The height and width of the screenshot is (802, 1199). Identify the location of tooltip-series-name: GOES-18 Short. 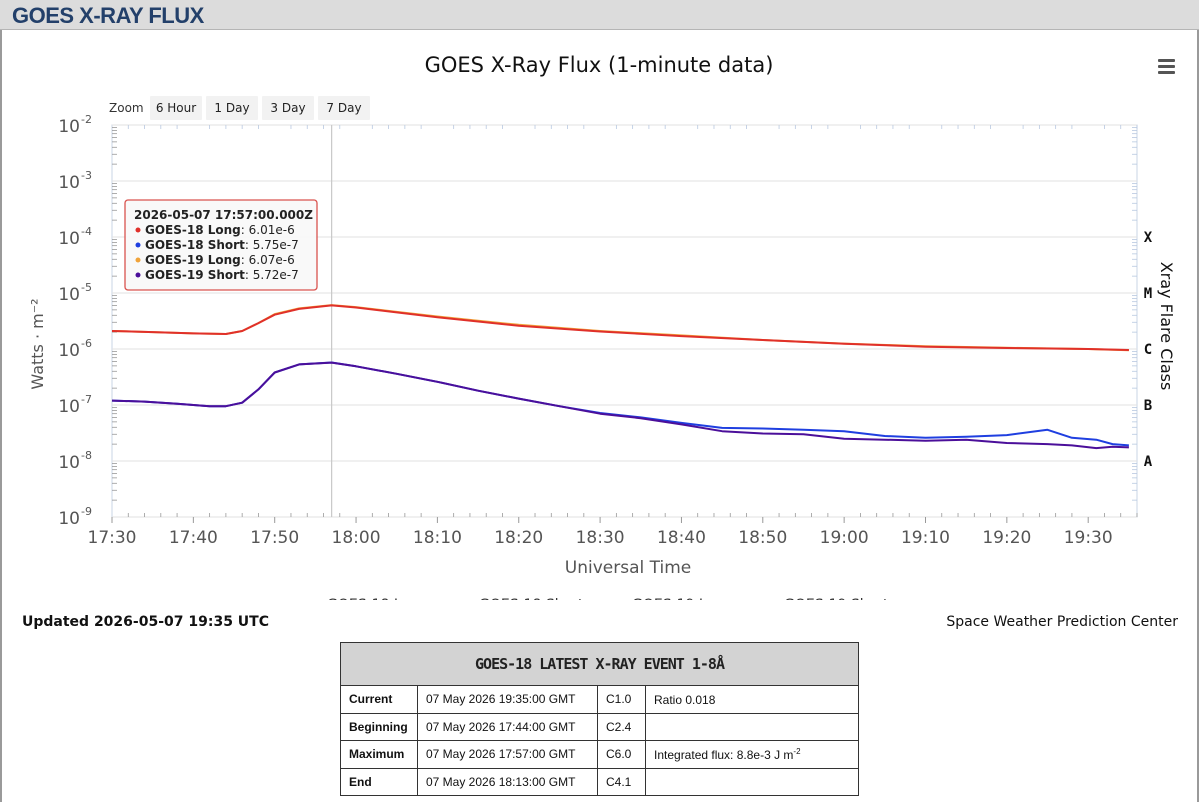
(195, 245).